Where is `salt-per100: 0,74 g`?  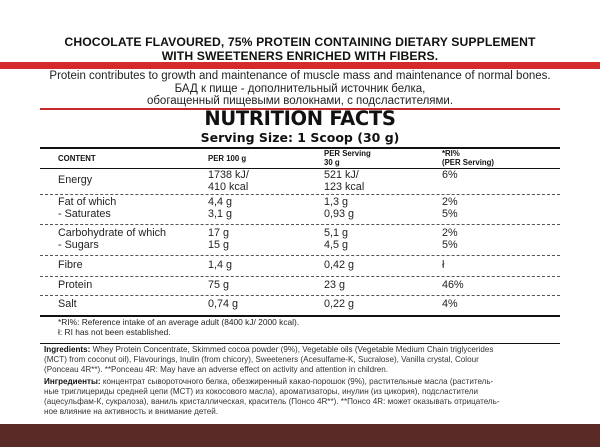
salt-per100: 0,74 g is located at coordinates (223, 304).